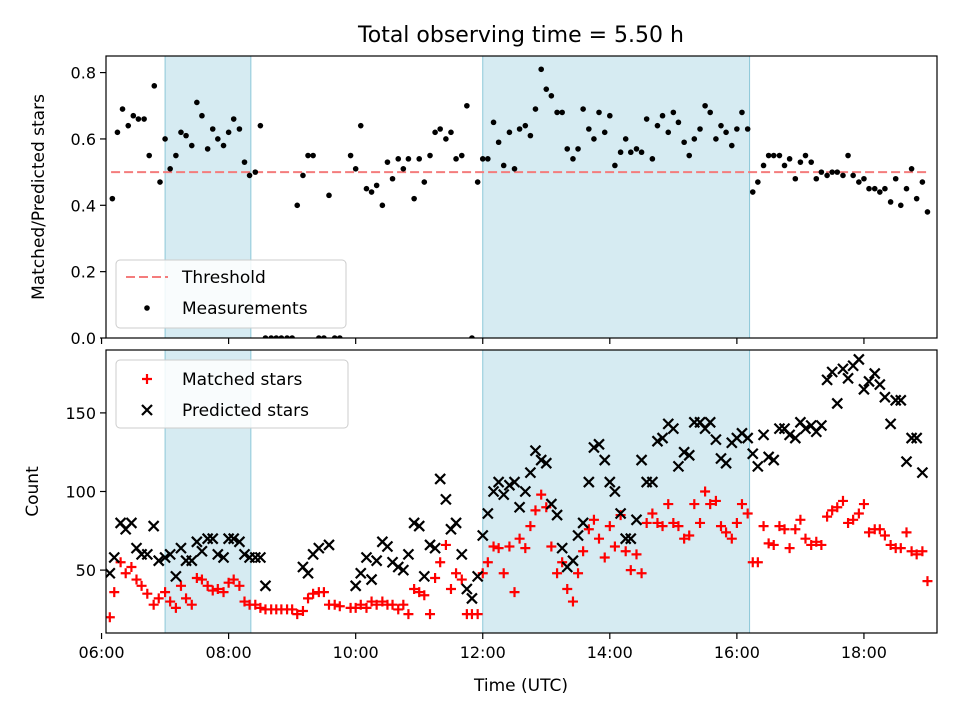  I want to click on legend: Threshold Measurements, so click(231, 294).